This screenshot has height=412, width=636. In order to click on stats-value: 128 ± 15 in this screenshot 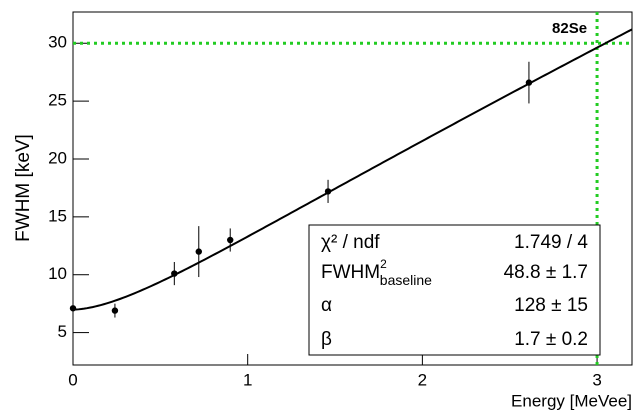, I will do `click(551, 305)`.